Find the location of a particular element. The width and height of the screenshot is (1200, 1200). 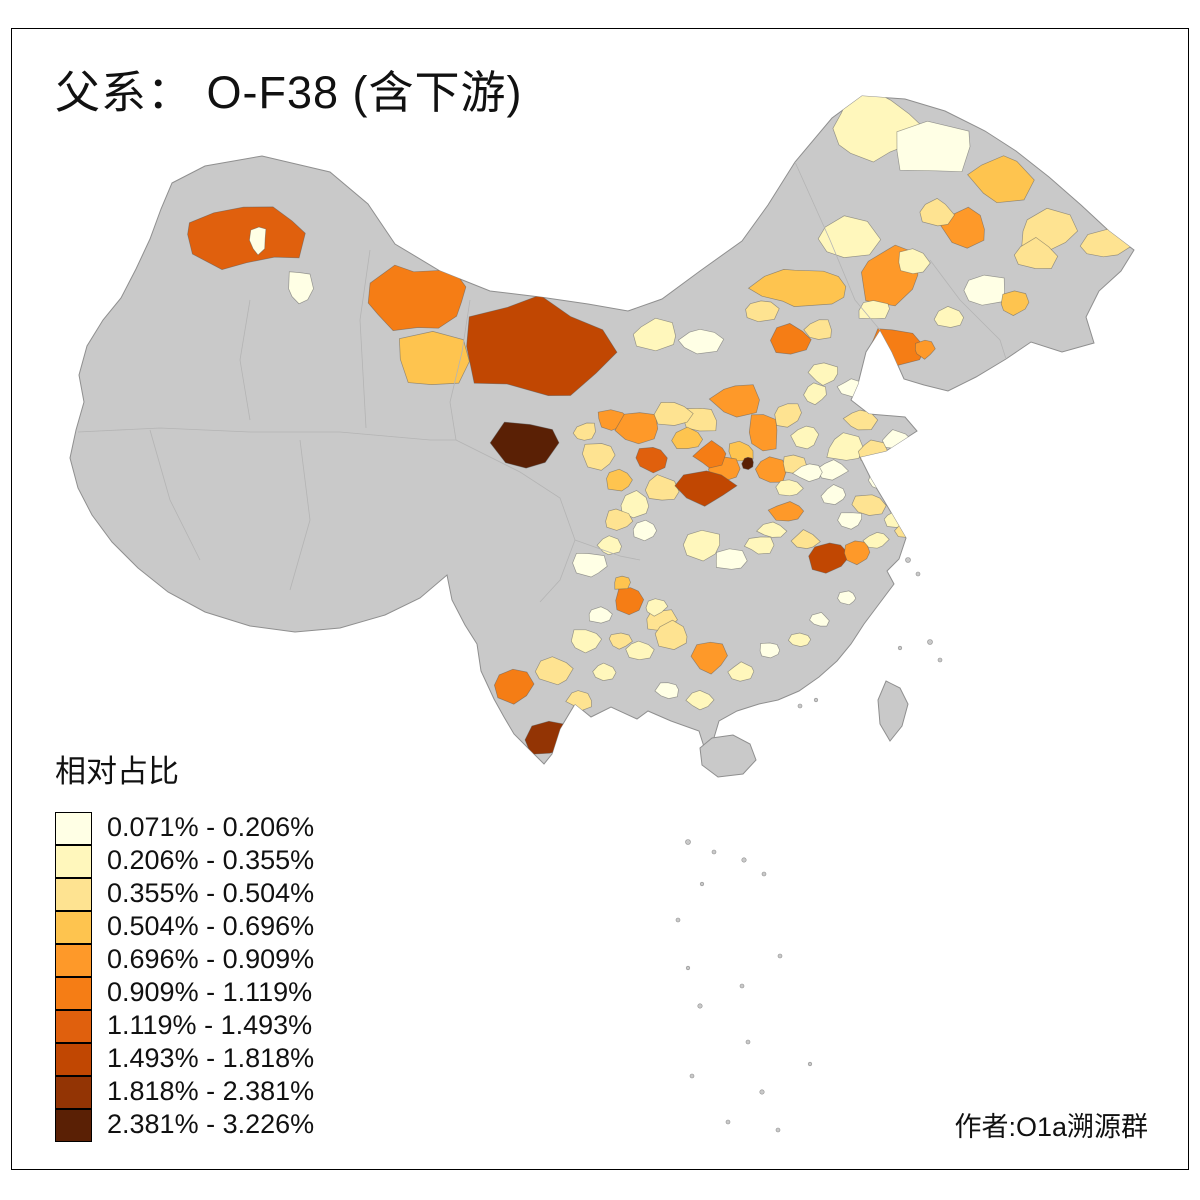

legend-row: 1.119% - 1.493% is located at coordinates (184, 1026).